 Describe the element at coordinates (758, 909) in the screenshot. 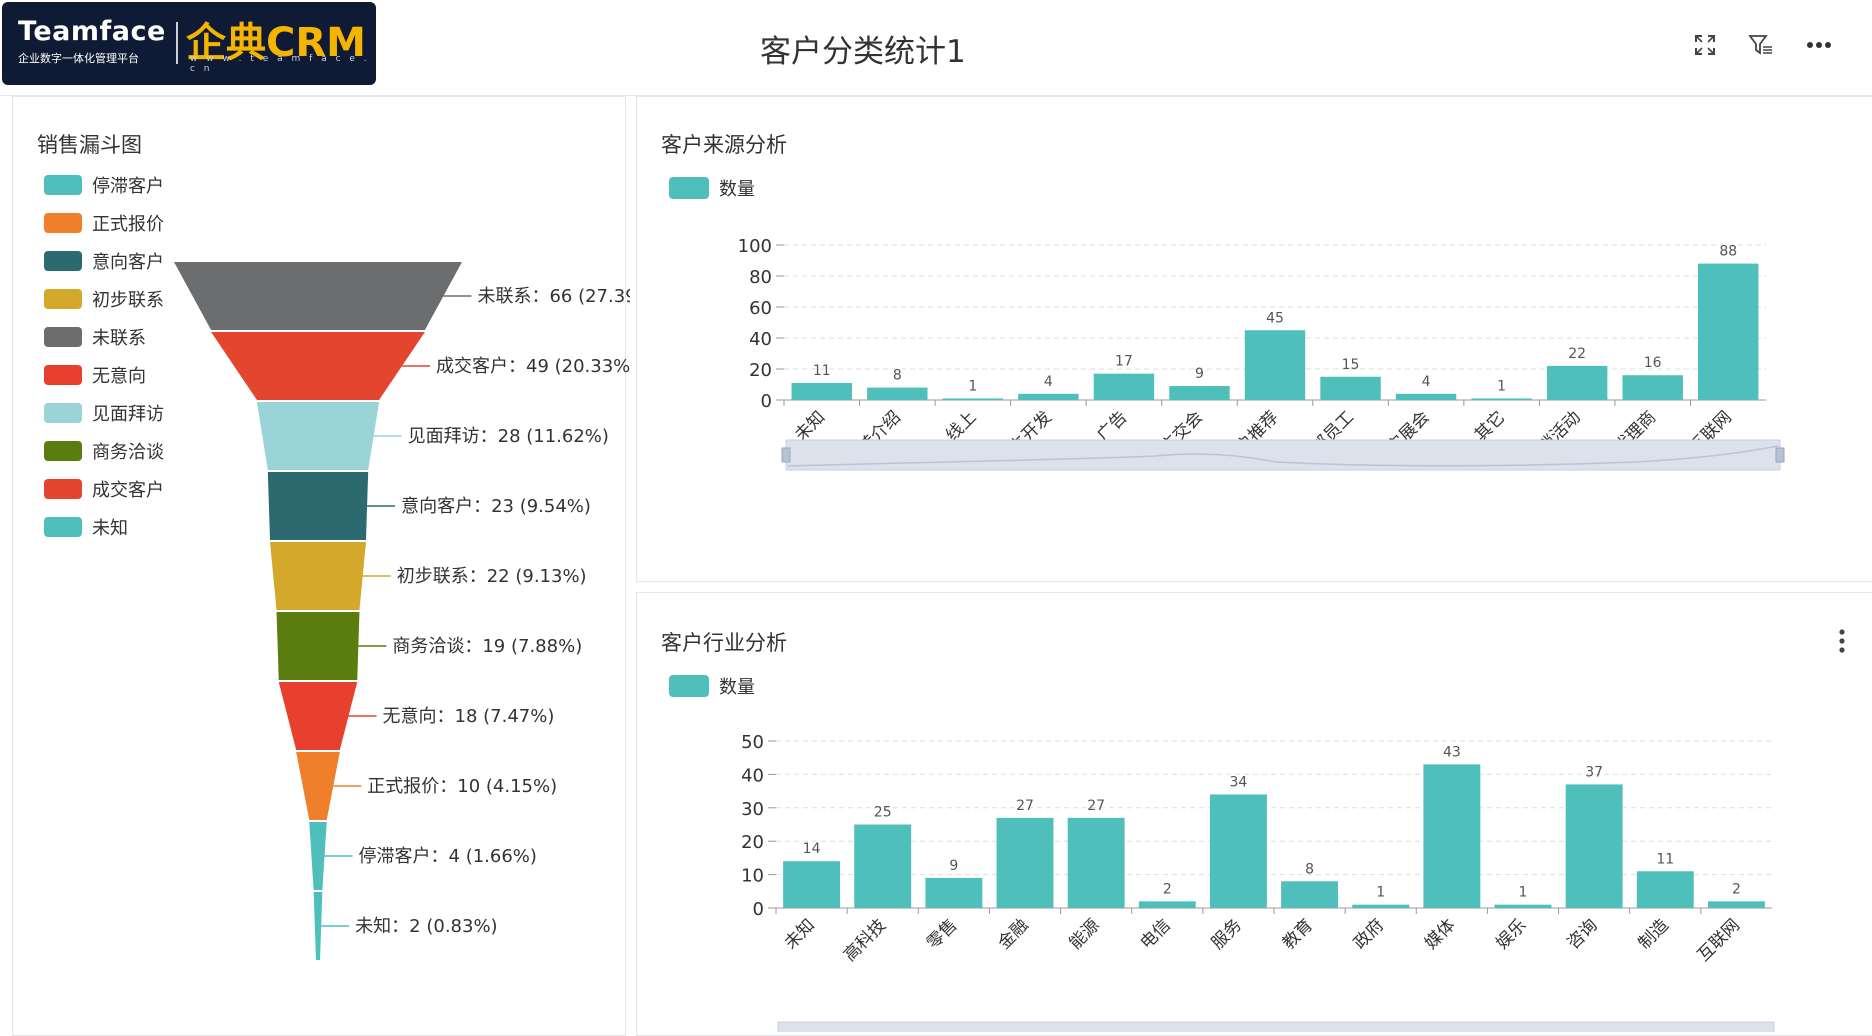

I see `y-tick-label: 0` at that location.